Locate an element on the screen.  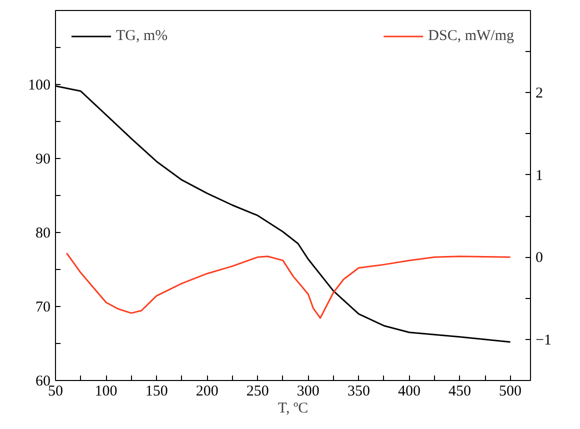
legend-label: DSC, mW/mg is located at coordinates (471, 36).